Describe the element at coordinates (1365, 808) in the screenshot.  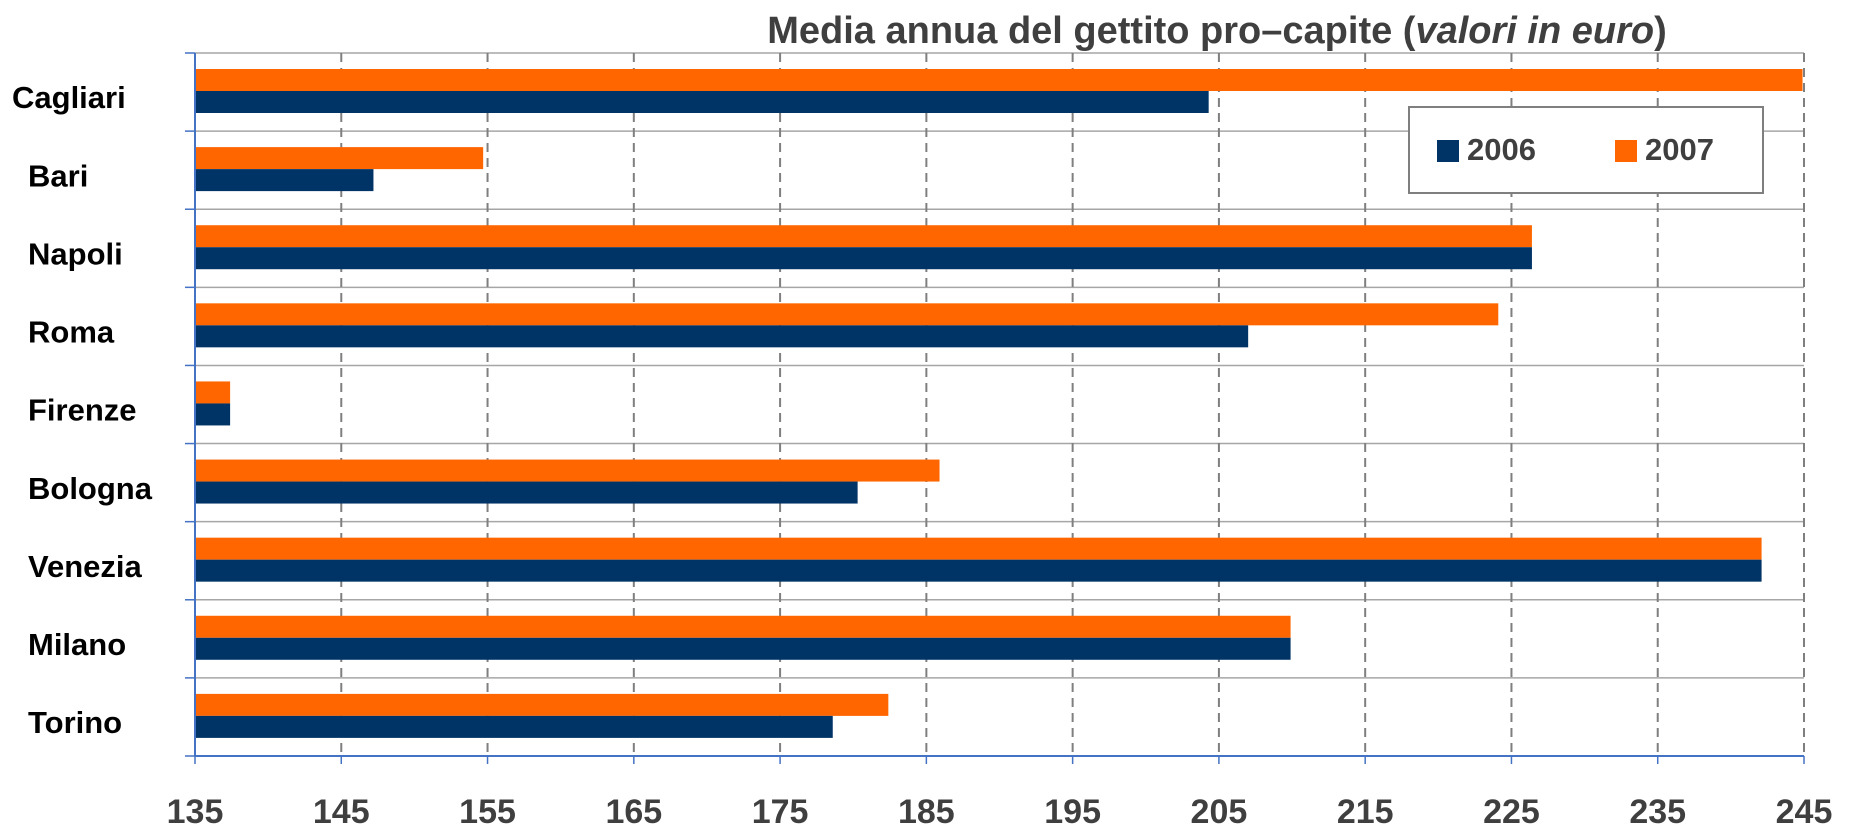
I see `x-tick-label: 215` at that location.